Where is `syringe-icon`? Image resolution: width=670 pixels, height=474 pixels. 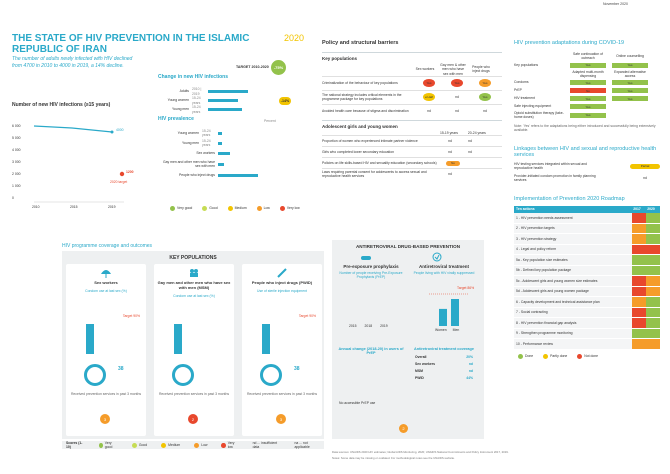
syringe-icon is located at coordinates (282, 273).